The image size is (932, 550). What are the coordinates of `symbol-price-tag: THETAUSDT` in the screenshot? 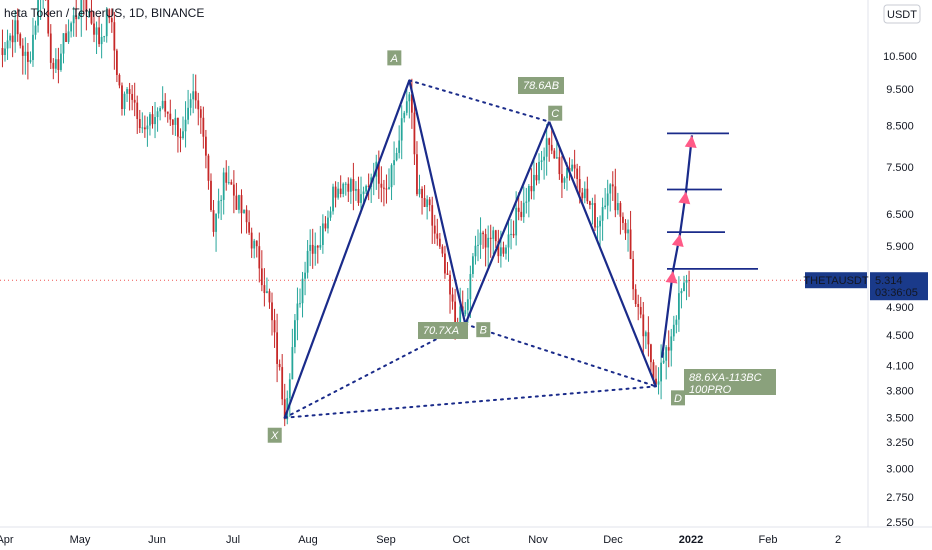 It's located at (835, 281).